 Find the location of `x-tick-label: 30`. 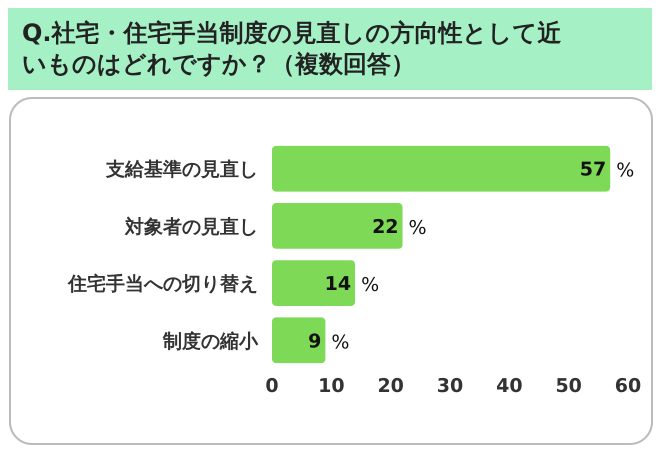

x-tick-label: 30 is located at coordinates (450, 386).